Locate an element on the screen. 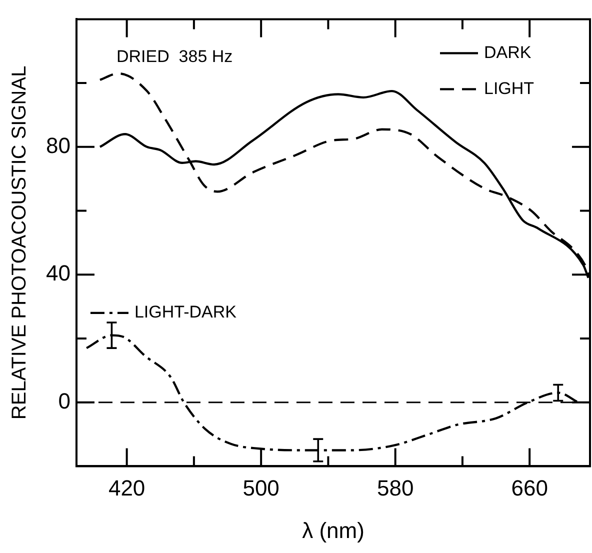 The width and height of the screenshot is (592, 553). x-tick-label: 660 is located at coordinates (529, 487).